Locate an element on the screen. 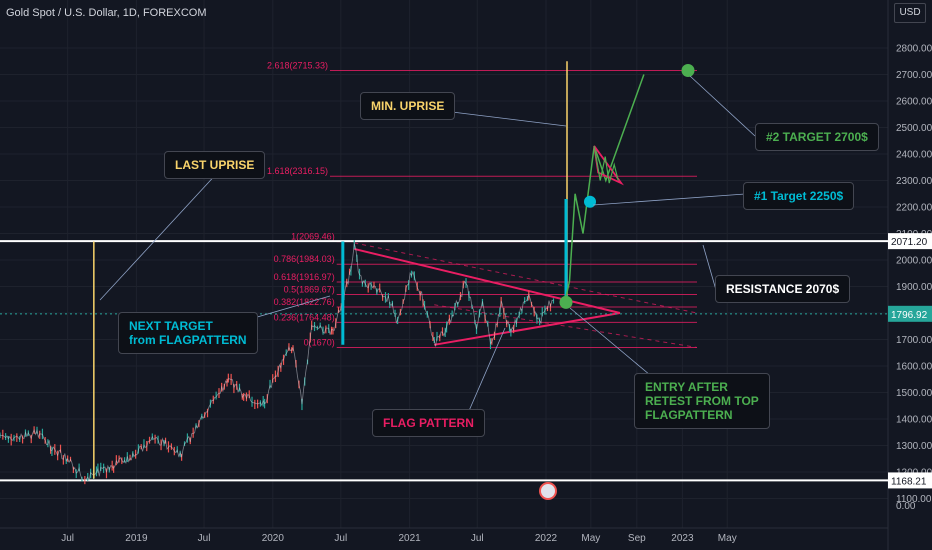 The height and width of the screenshot is (550, 932). flag-upper-extension is located at coordinates (526, 278).